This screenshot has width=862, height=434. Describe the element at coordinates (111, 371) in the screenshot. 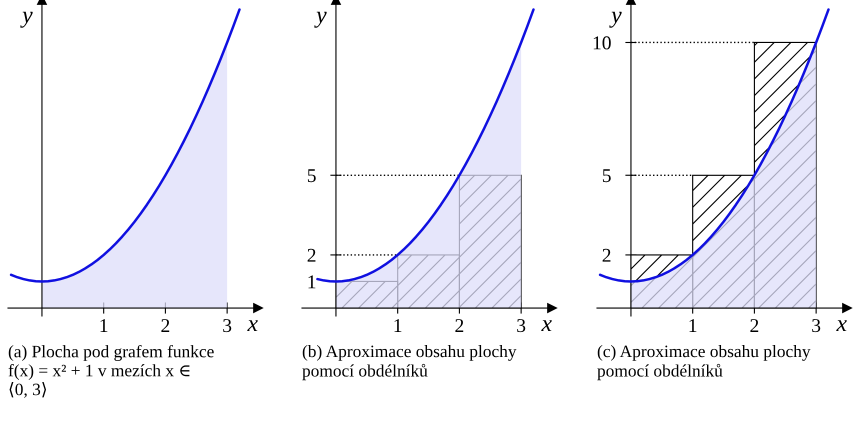

I see `text: (a) Plocha pod grafem funkce f(x) = x² + 1 v mezích x ∈ ⟨0, 3⟩` at that location.